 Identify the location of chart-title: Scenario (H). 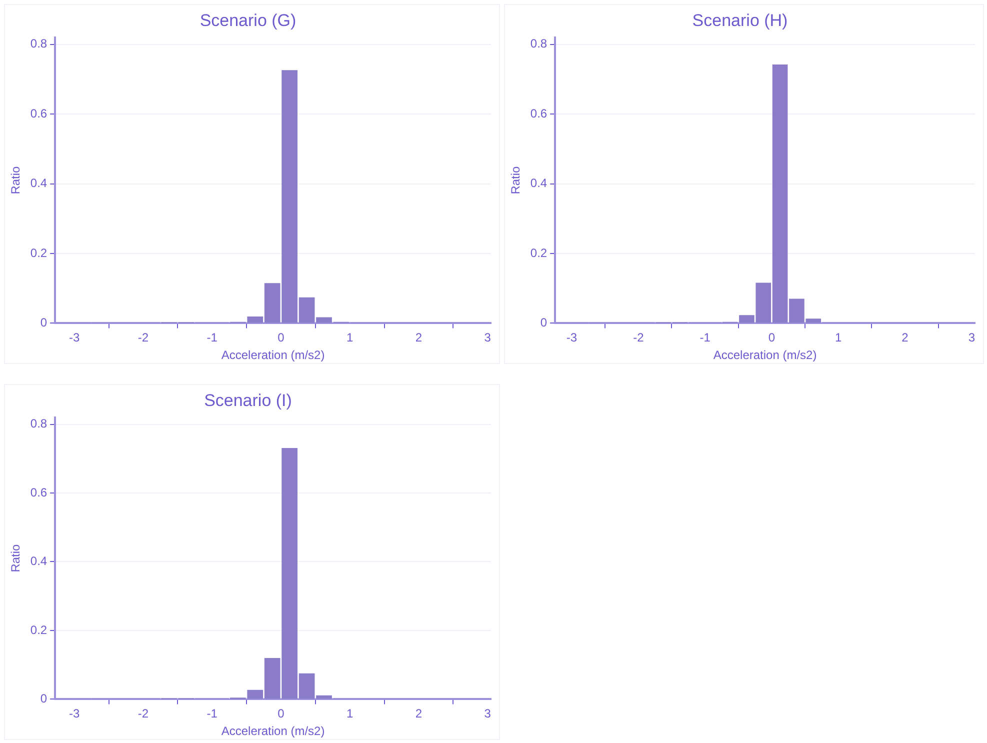
(740, 20).